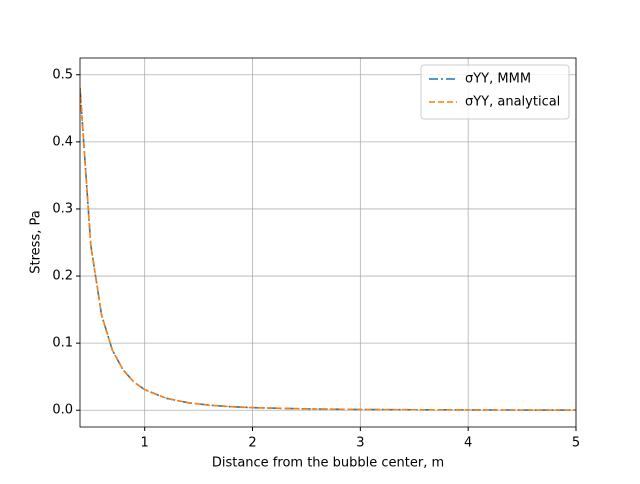 The width and height of the screenshot is (640, 484). Describe the element at coordinates (328, 463) in the screenshot. I see `x-axis-label: Distance from the bubble center, m` at that location.